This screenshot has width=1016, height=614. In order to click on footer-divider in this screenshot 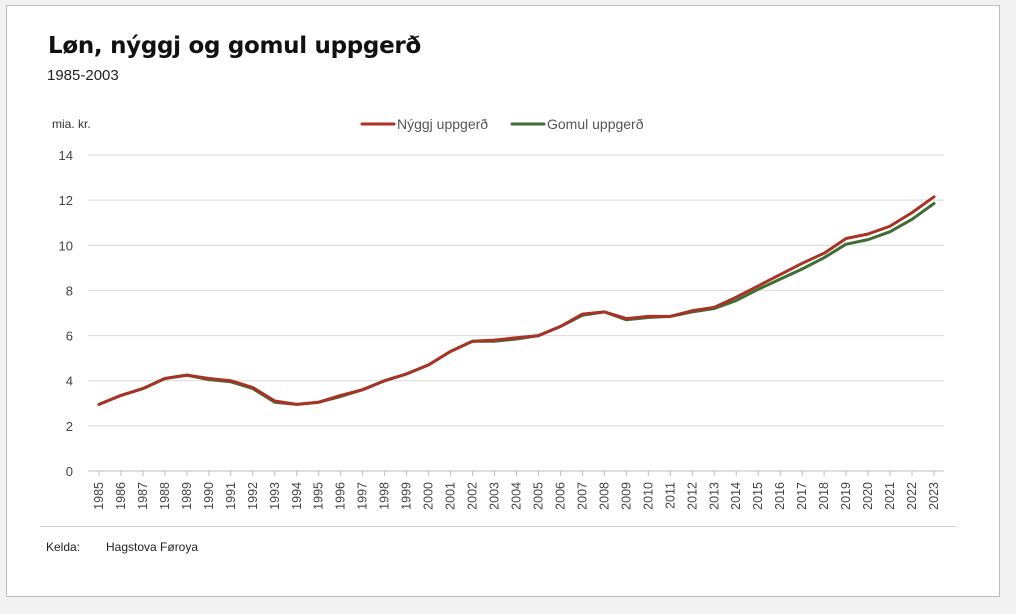, I will do `click(498, 526)`.